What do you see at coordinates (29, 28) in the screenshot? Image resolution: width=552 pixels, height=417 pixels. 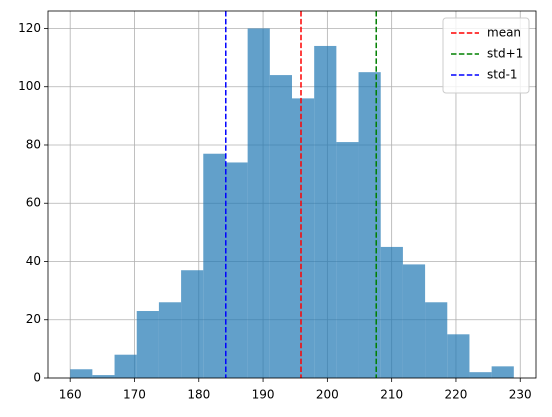 I see `y-tick-label: 120` at bounding box center [29, 28].